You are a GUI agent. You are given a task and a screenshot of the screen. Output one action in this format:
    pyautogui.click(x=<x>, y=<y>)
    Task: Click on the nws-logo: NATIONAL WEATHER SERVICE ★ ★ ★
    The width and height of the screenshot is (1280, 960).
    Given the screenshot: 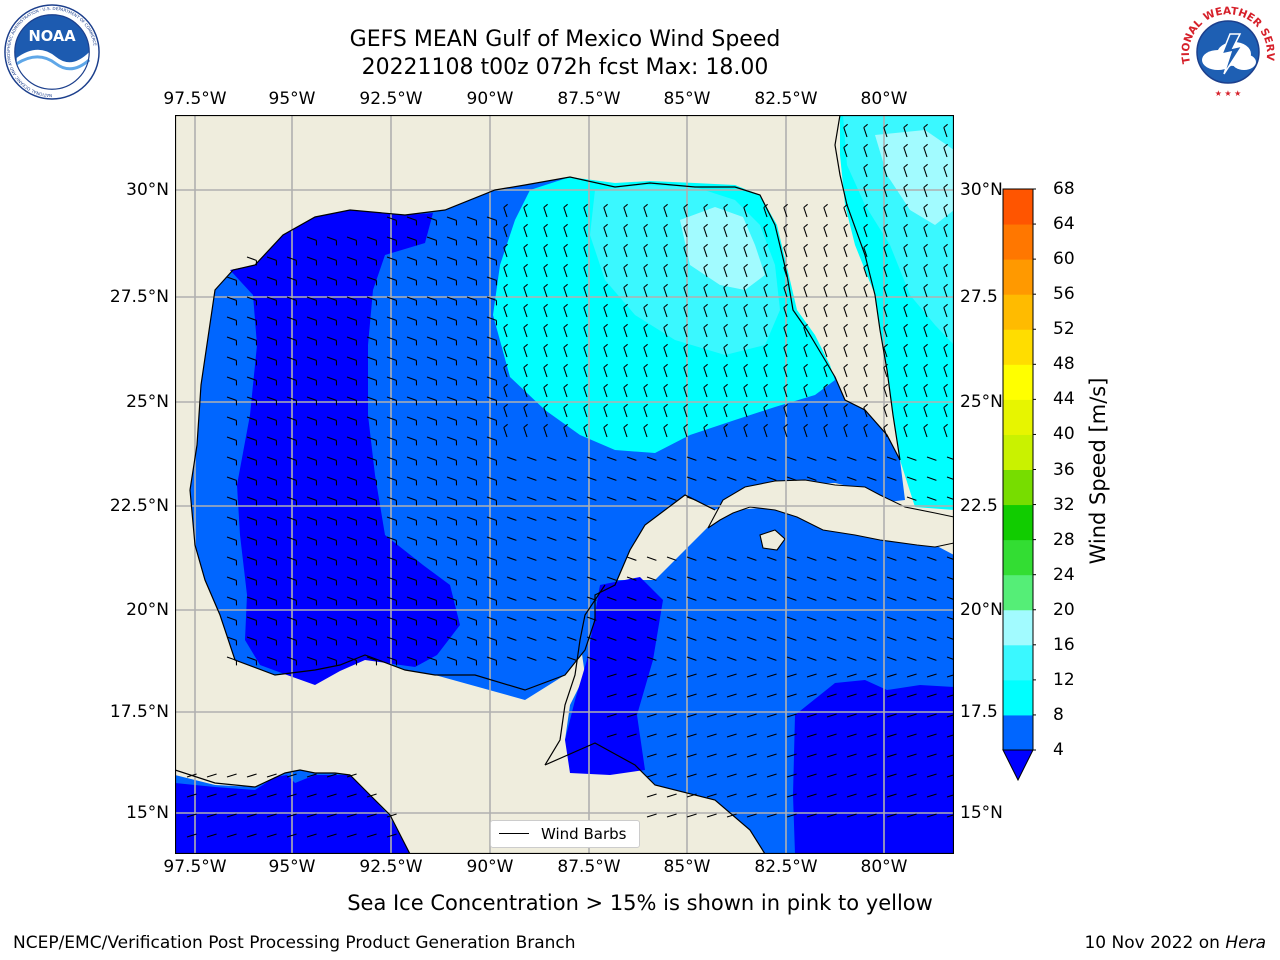 What is the action you would take?
    pyautogui.click(x=1226, y=51)
    